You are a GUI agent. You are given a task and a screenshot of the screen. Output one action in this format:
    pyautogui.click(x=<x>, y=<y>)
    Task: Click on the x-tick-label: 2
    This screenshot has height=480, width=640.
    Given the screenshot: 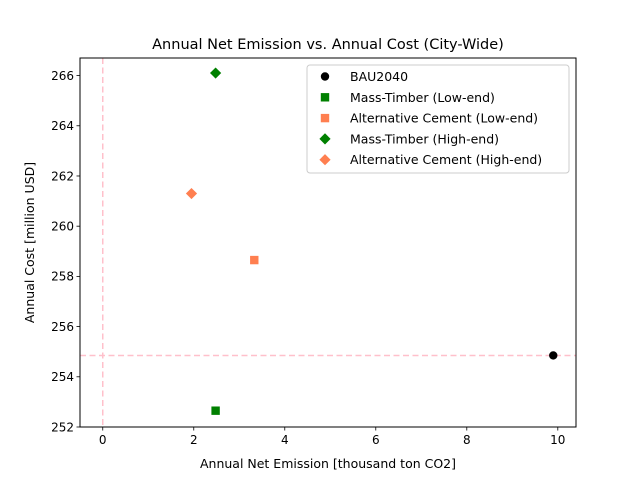 What is the action you would take?
    pyautogui.click(x=194, y=440)
    